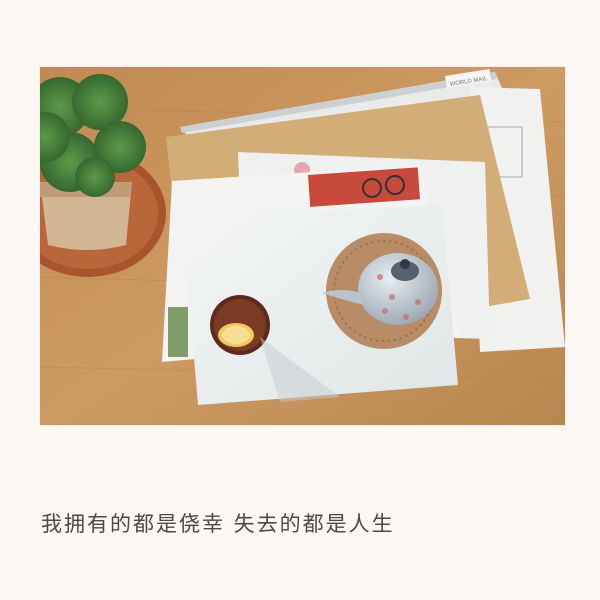  Describe the element at coordinates (343, 297) in the screenshot. I see `teapot-spout` at that location.